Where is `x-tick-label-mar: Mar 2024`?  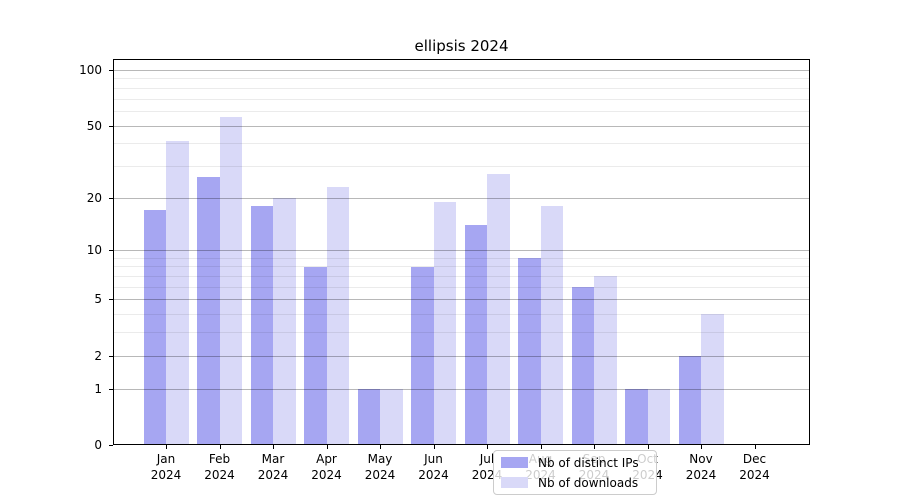 x-tick-label-mar: Mar 2024 is located at coordinates (273, 467).